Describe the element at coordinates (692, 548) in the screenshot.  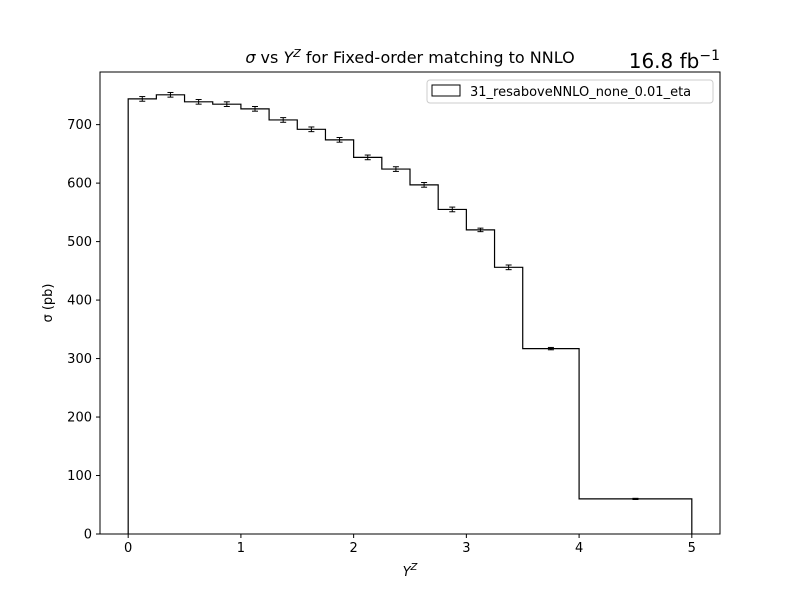
I see `x-tick-label: 5` at that location.